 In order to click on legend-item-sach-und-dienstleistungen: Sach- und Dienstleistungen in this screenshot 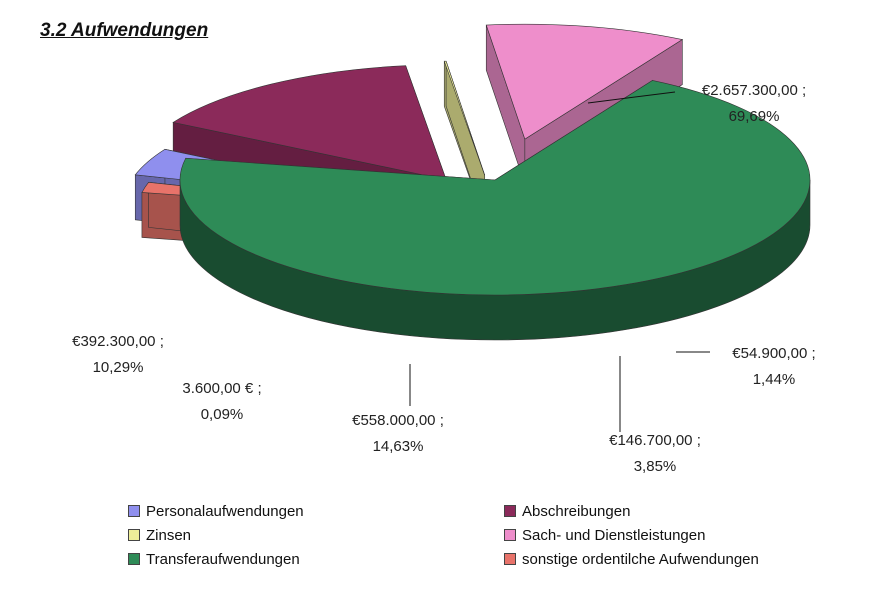, I will do `click(669, 535)`.